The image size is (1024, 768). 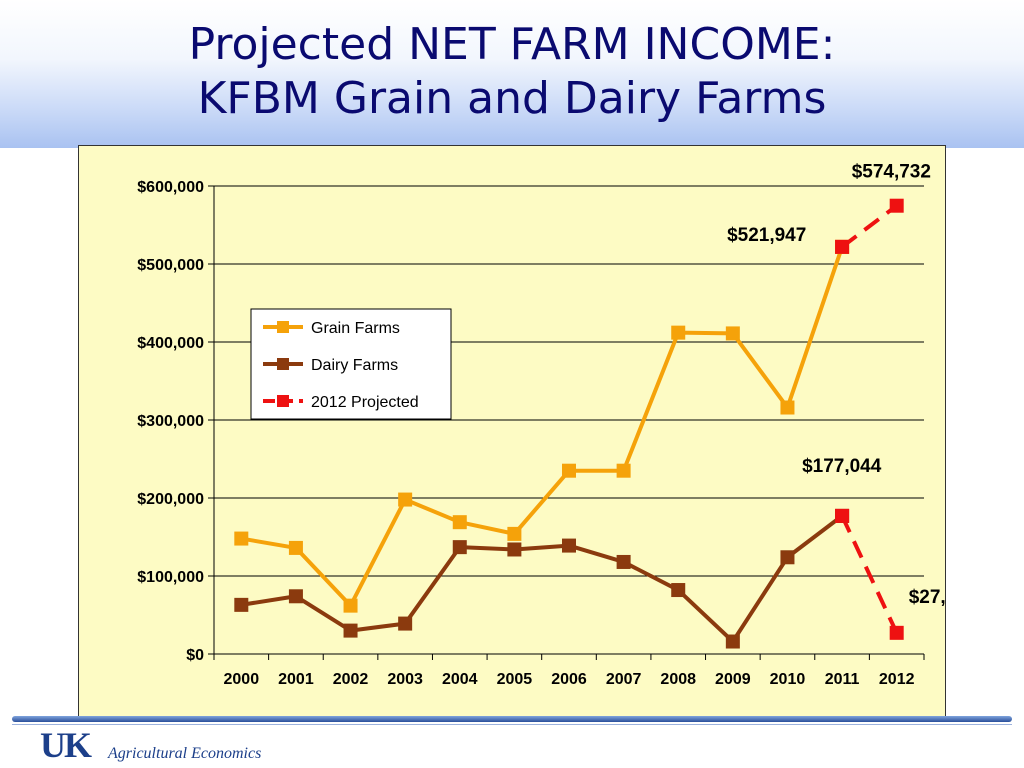 I want to click on x-tick-label: 2001, so click(x=296, y=679).